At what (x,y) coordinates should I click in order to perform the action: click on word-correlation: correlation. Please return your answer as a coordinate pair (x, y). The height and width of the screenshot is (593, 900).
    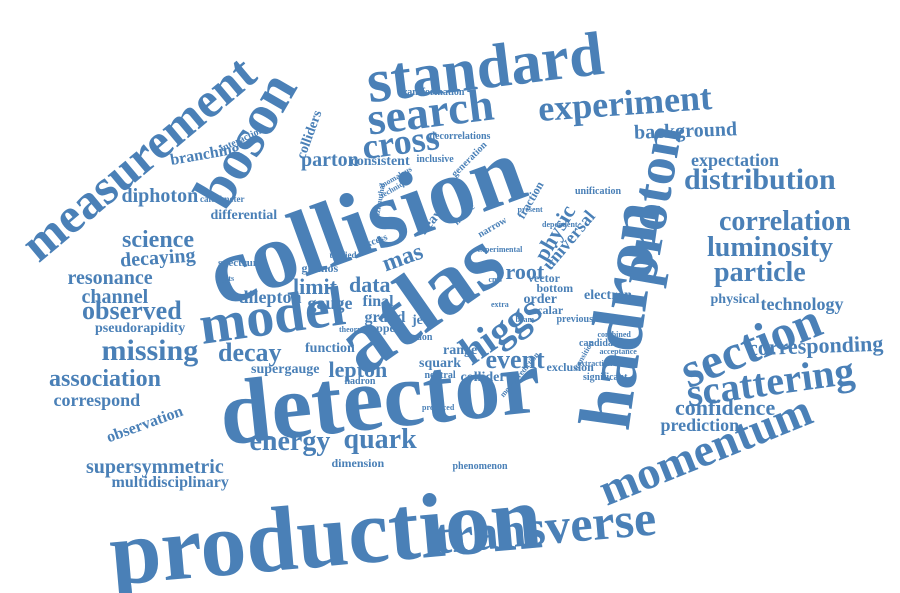
    Looking at the image, I should click on (785, 221).